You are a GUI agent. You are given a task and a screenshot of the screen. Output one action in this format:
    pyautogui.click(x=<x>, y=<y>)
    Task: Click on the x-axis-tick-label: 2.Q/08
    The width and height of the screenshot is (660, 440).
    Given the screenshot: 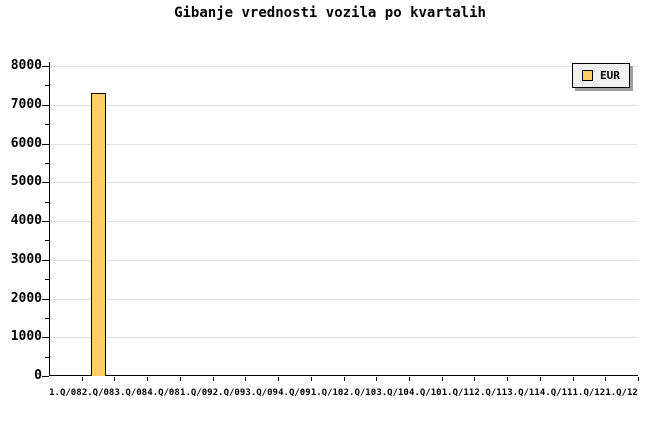 What is the action you would take?
    pyautogui.click(x=98, y=393)
    